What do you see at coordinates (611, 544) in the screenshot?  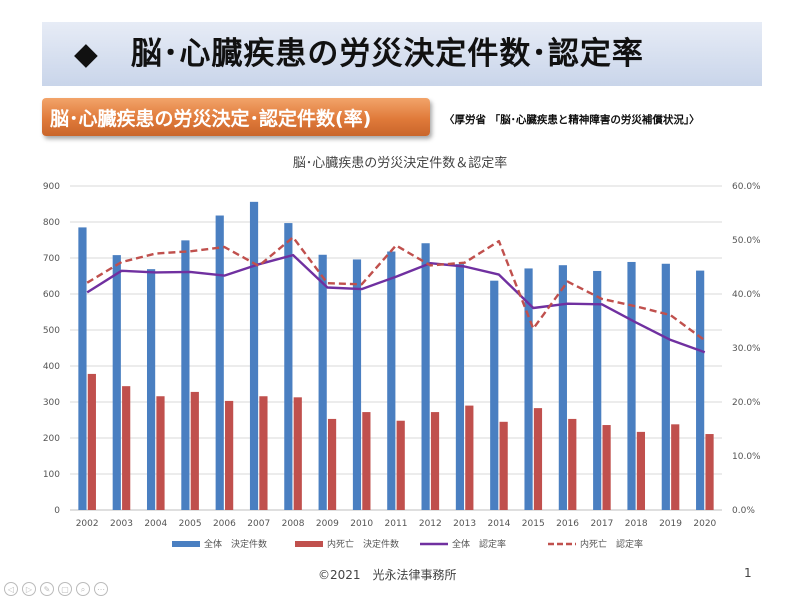 I see `legend-label: 内死亡 認定率` at bounding box center [611, 544].